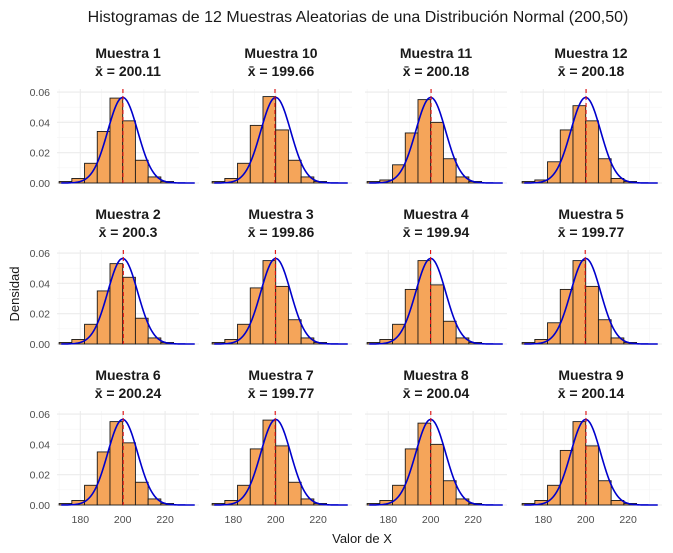 The width and height of the screenshot is (673, 553). Describe the element at coordinates (280, 53) in the screenshot. I see `panel-title: Muestra 10` at that location.